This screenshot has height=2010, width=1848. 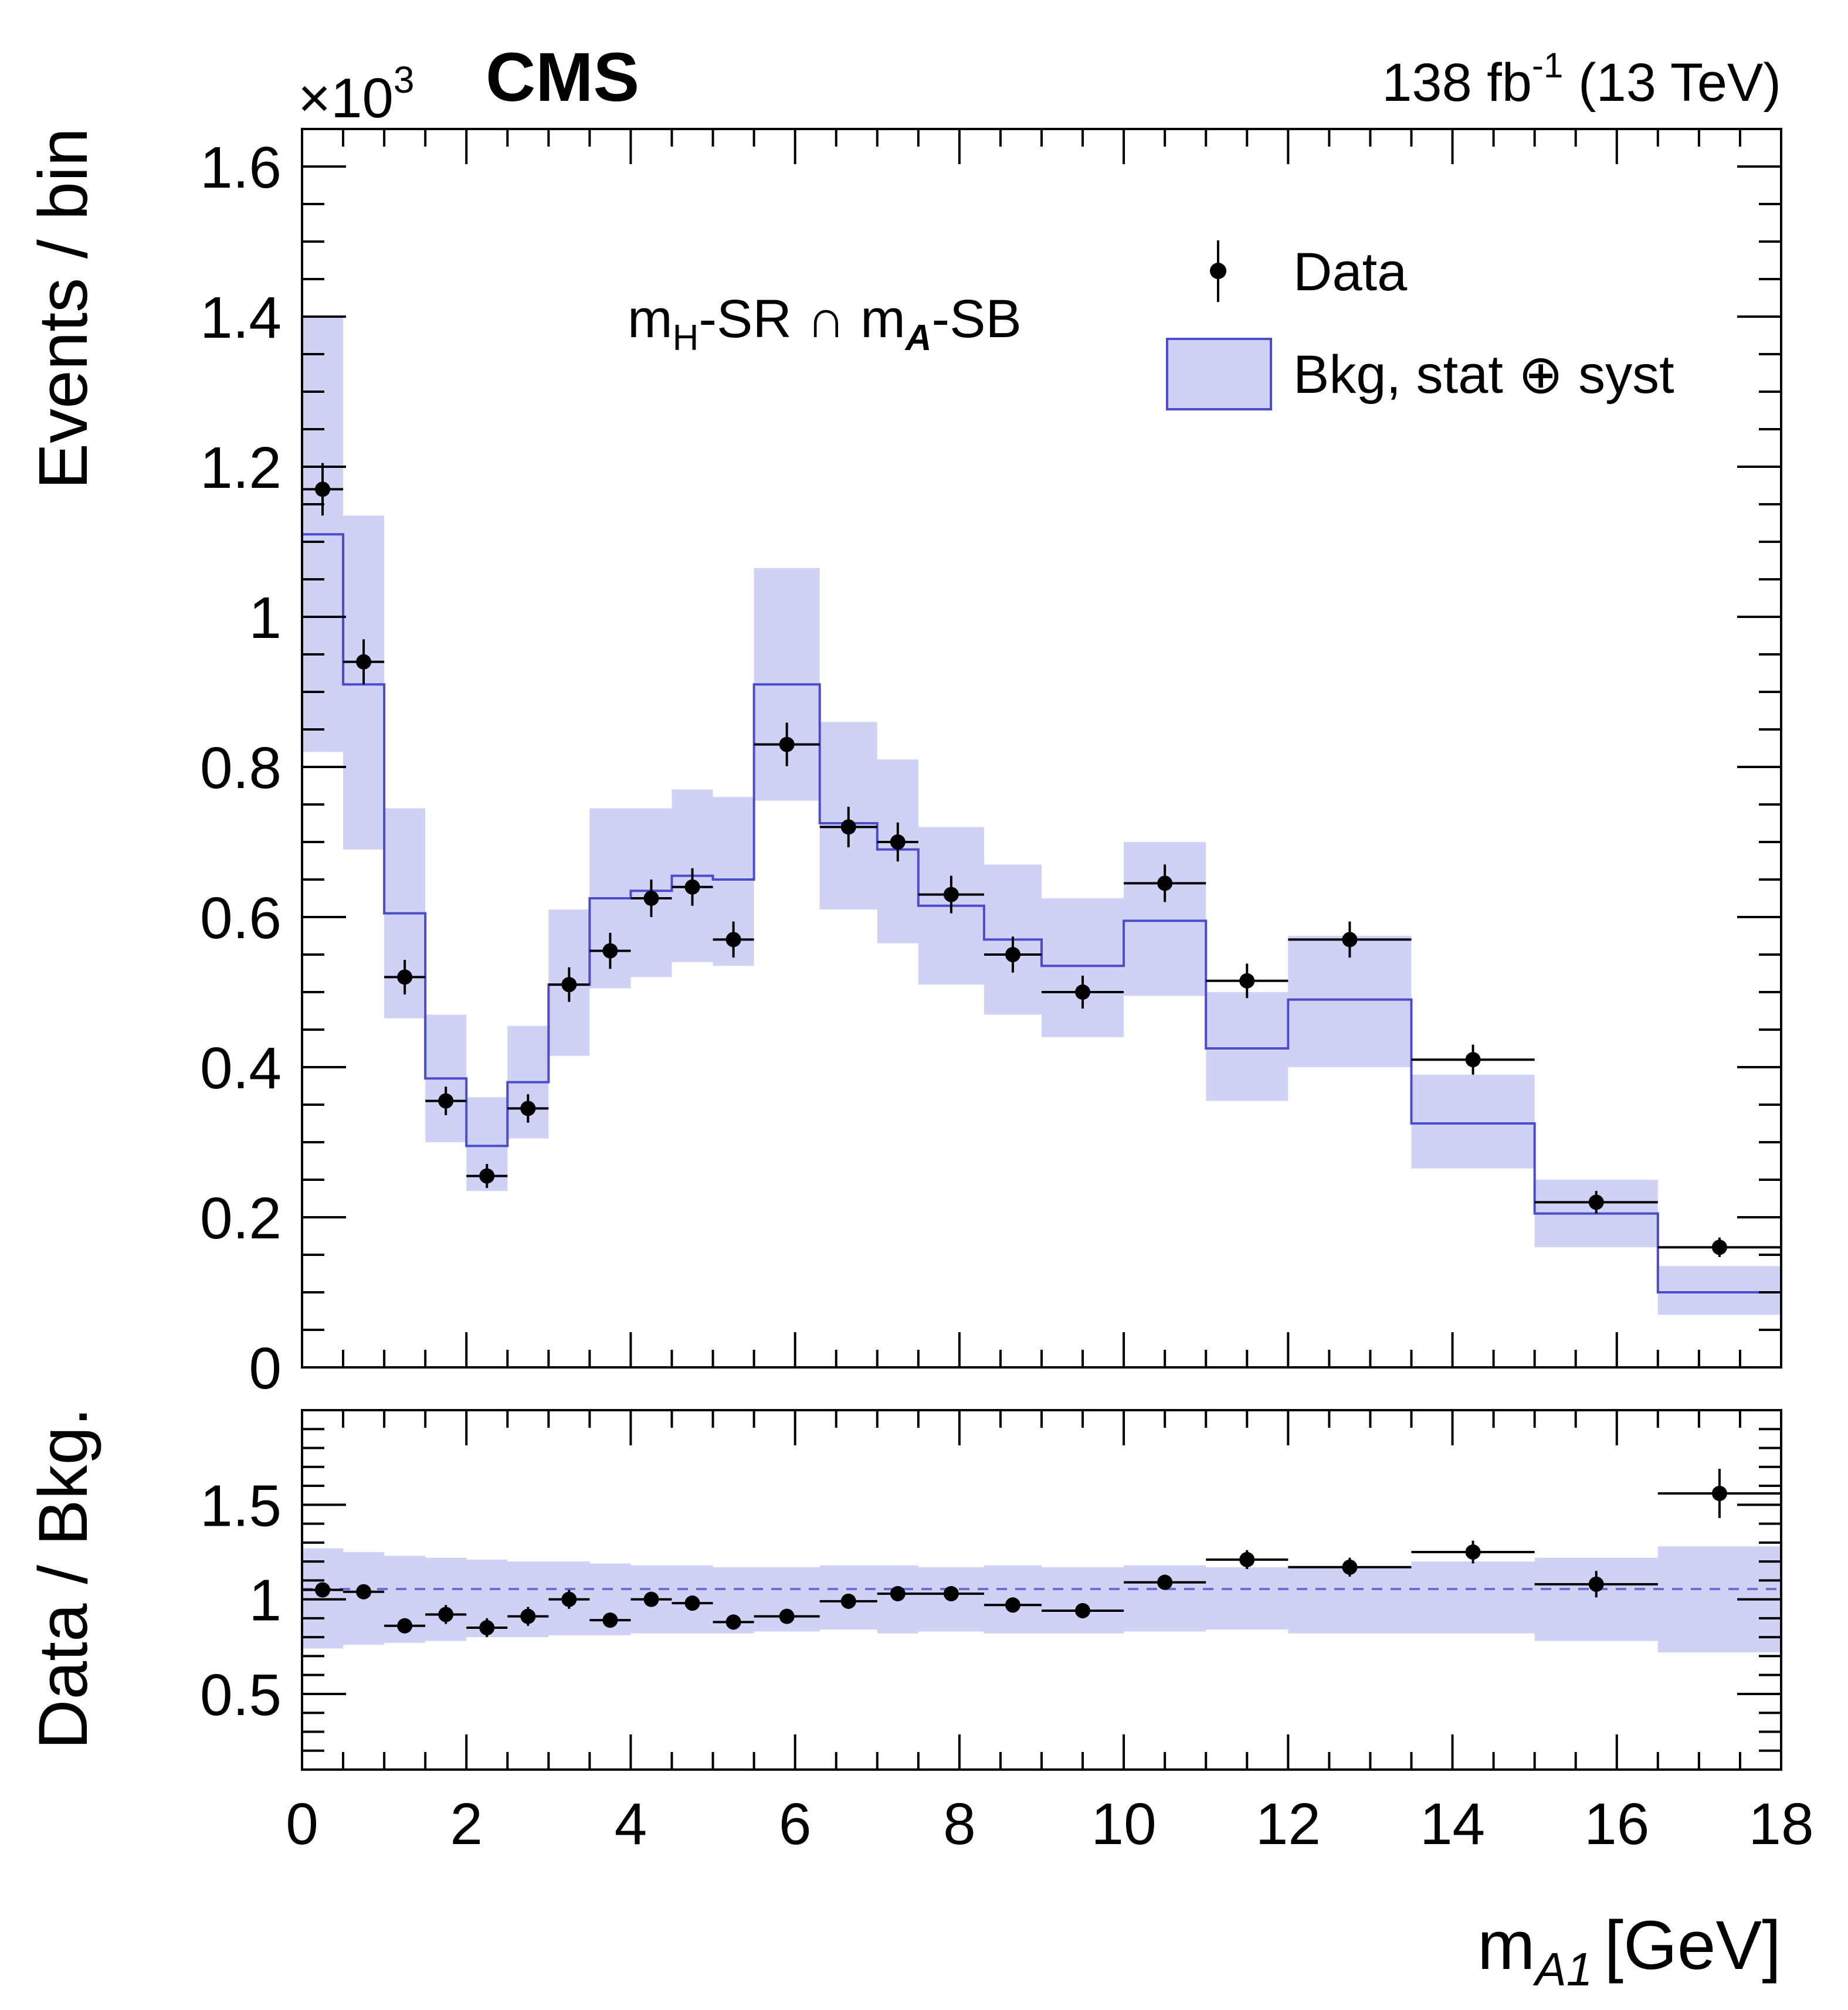 What do you see at coordinates (1616, 1824) in the screenshot?
I see `x-tick-label: 16` at bounding box center [1616, 1824].